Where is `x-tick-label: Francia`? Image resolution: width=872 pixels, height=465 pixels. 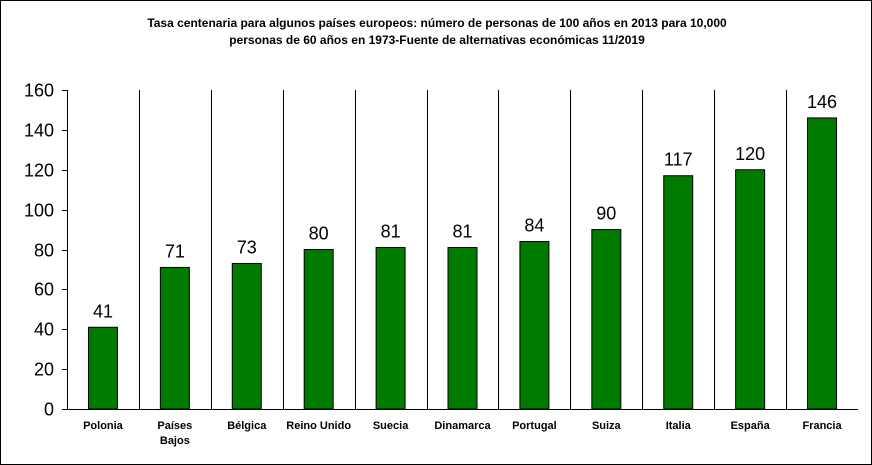
x-tick-label: Francia is located at coordinates (822, 426).